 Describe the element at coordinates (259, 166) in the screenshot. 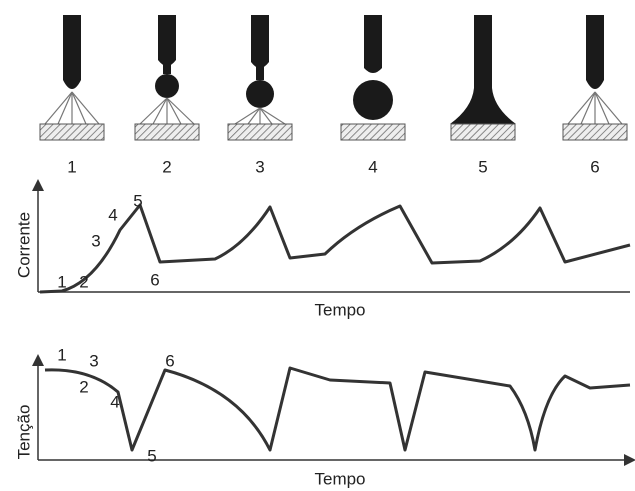

I see `stage-label: 3` at that location.